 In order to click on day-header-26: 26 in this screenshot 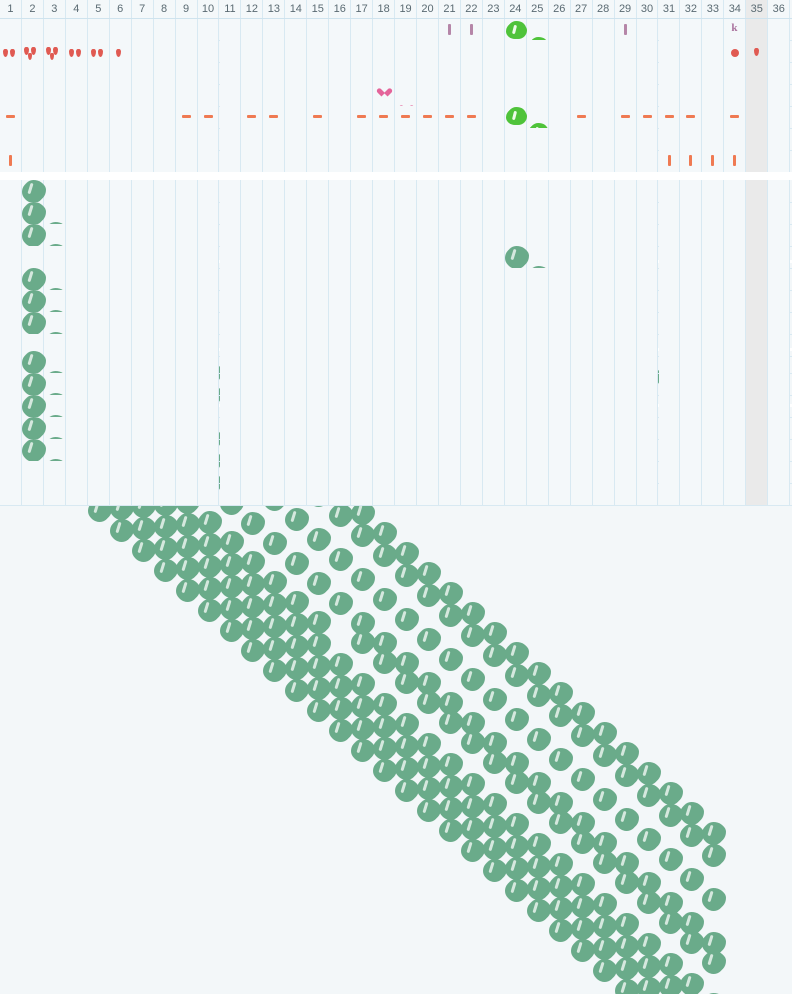, I will do `click(559, 9)`.